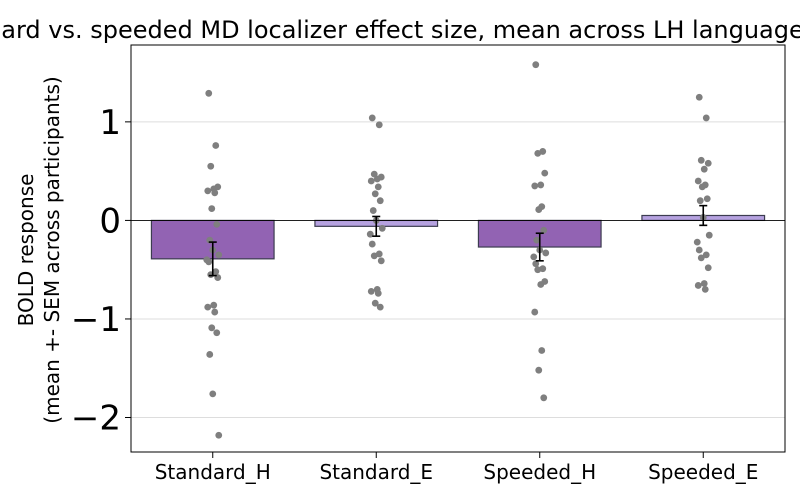  What do you see at coordinates (96, 419) in the screenshot?
I see `y-tick-label: −2` at bounding box center [96, 419].